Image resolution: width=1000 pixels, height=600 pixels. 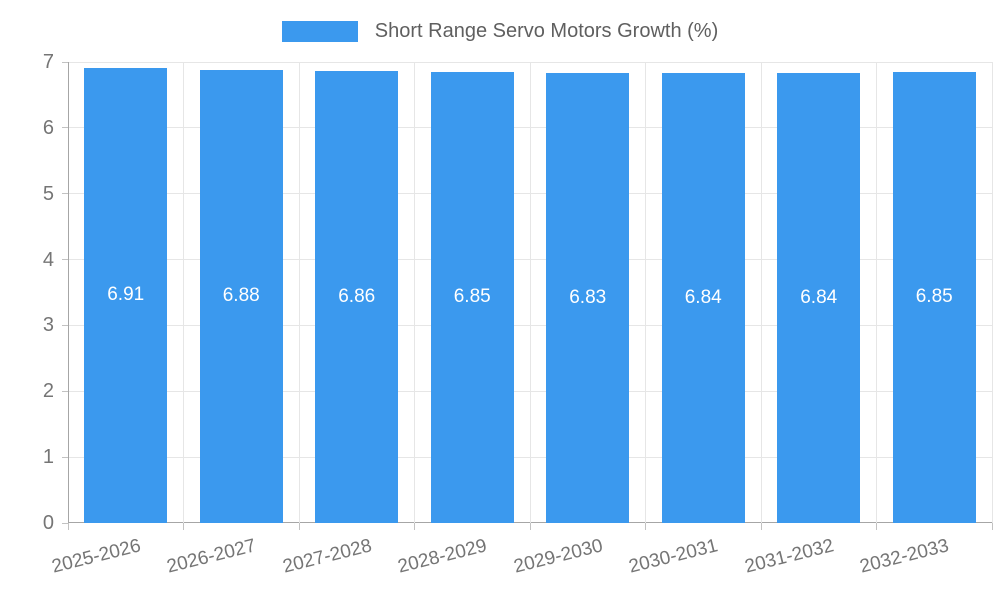 I want to click on y-tick-label: 0, so click(x=48, y=523).